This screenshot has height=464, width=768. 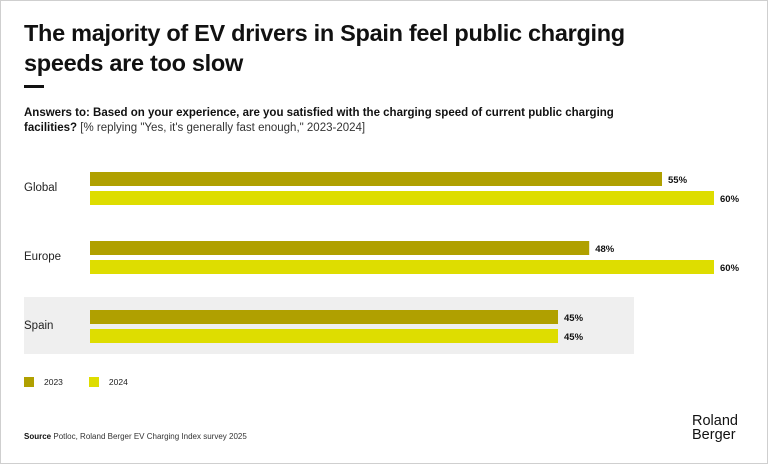 What do you see at coordinates (714, 435) in the screenshot?
I see `logo-line-2: Berger` at bounding box center [714, 435].